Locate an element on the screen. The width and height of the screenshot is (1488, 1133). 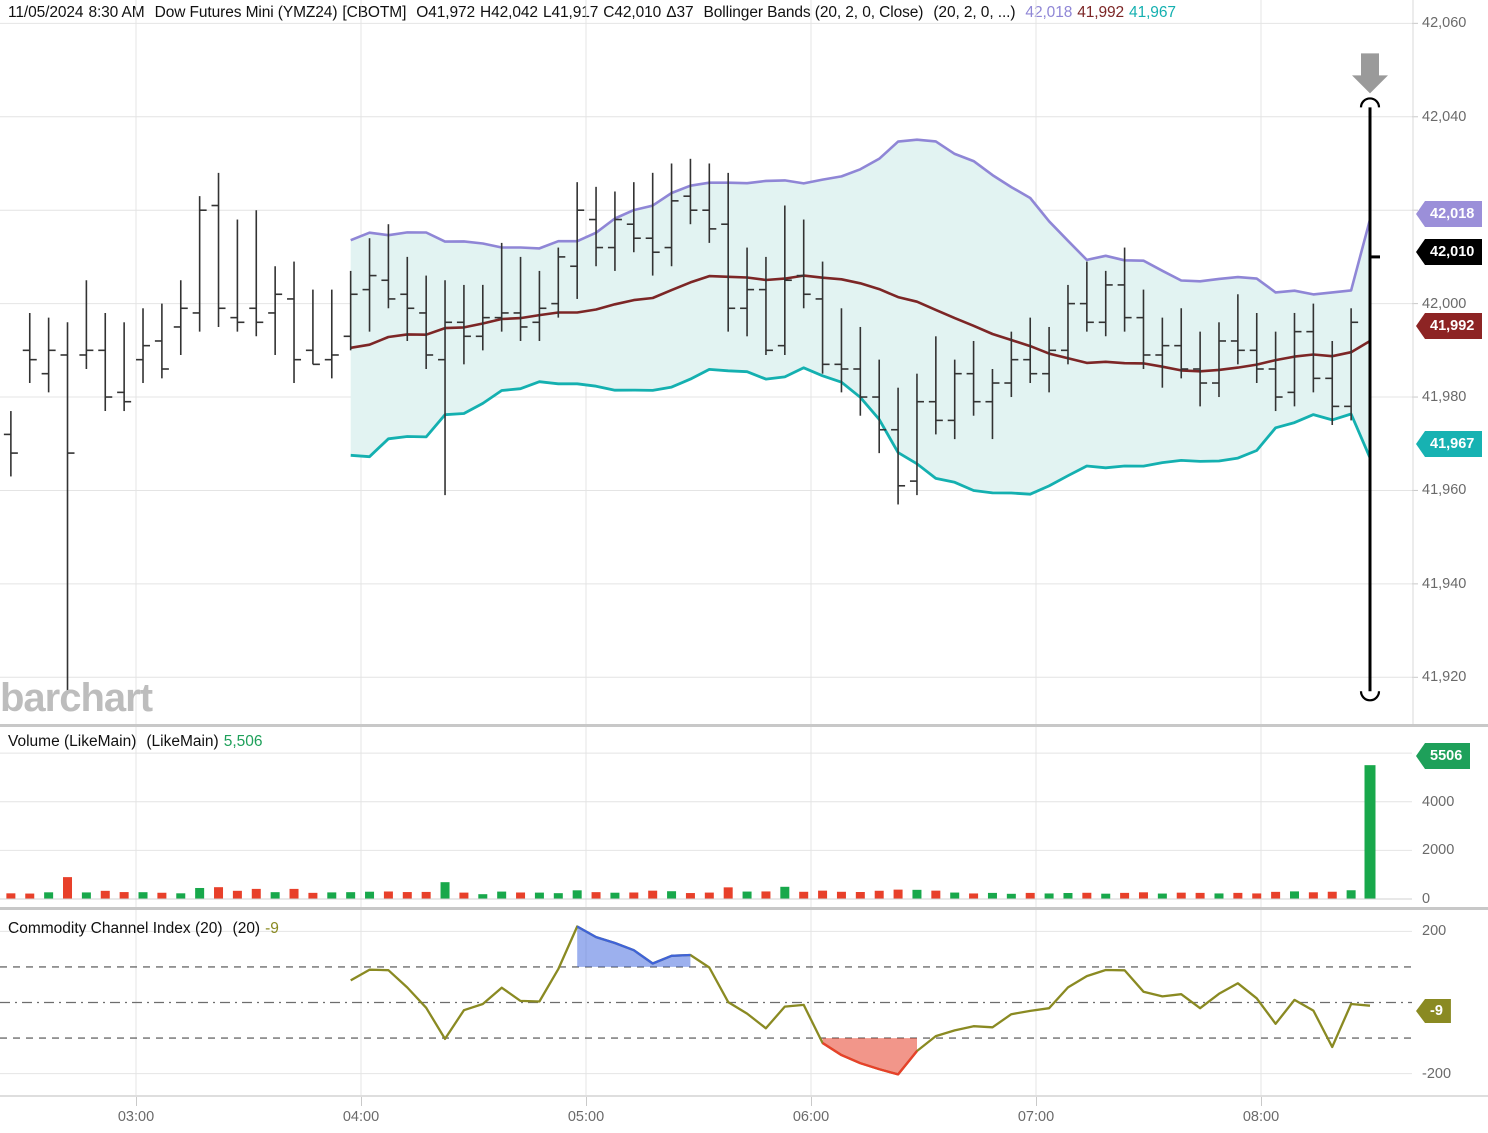
header-symbol: Dow Futures Mini (YMZ24) is located at coordinates (246, 12).